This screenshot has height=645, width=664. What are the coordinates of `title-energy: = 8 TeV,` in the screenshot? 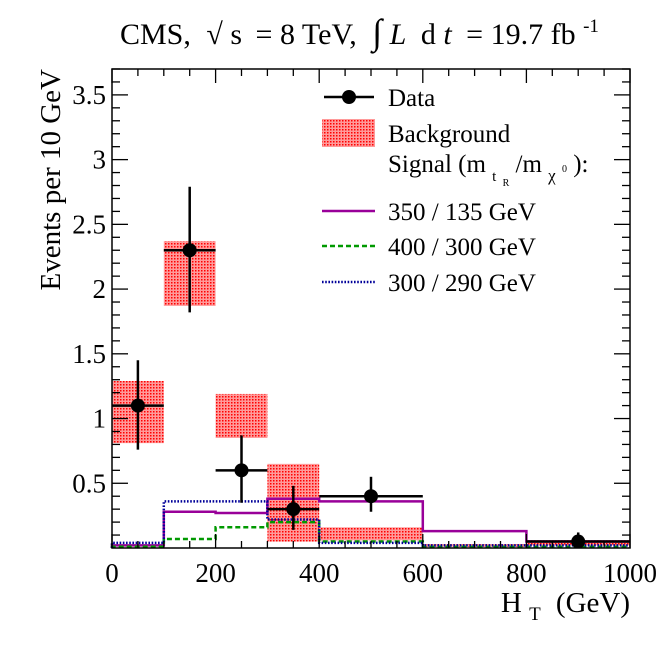 It's located at (306, 34).